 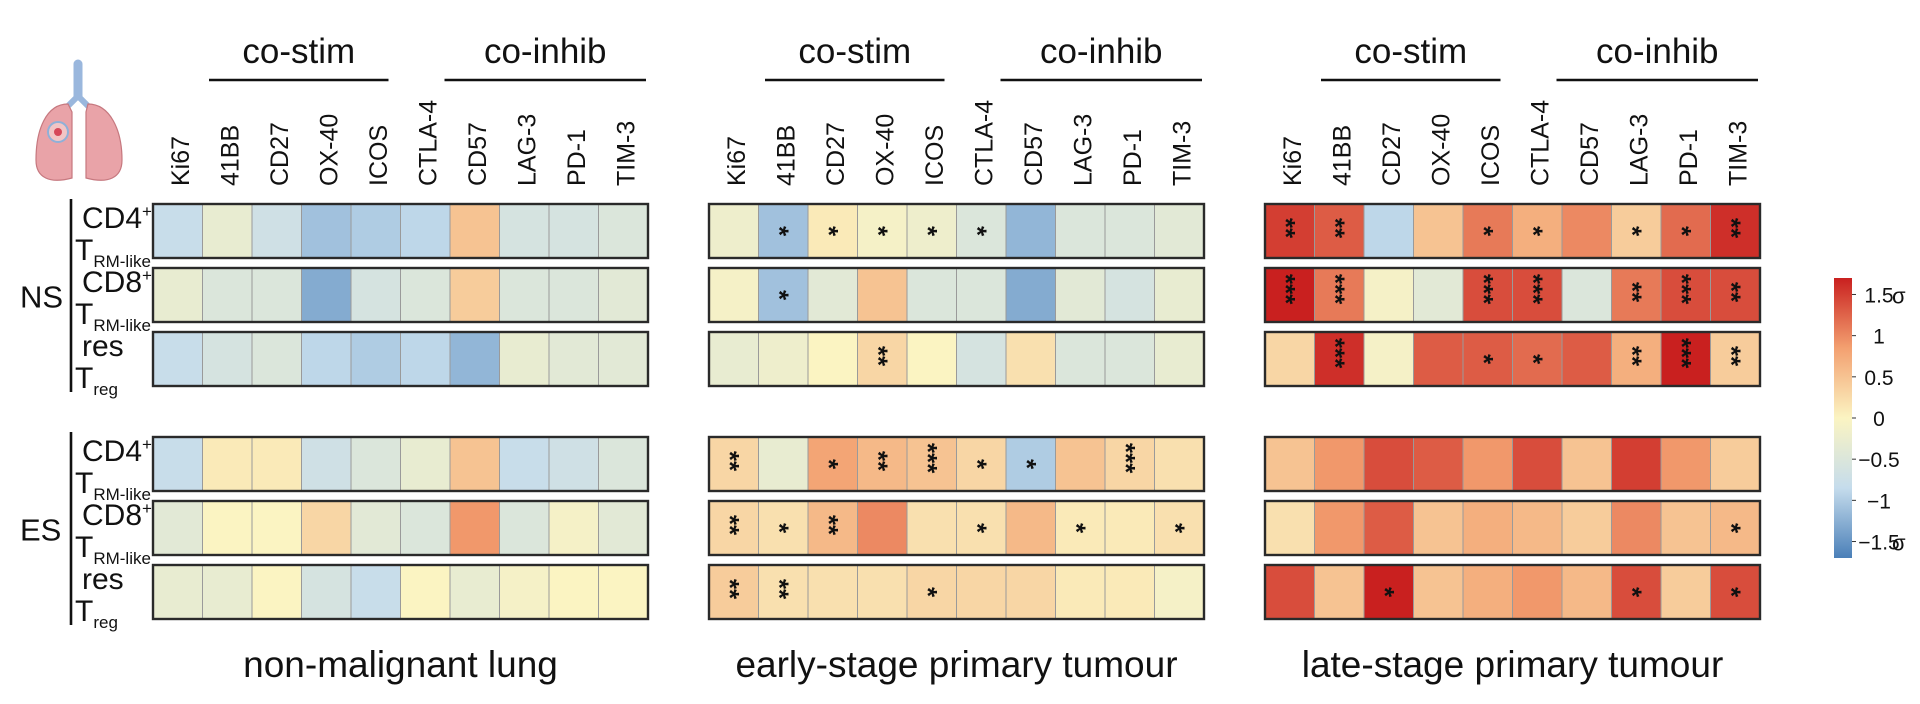 I want to click on column-label: TIM-3, so click(x=626, y=153).